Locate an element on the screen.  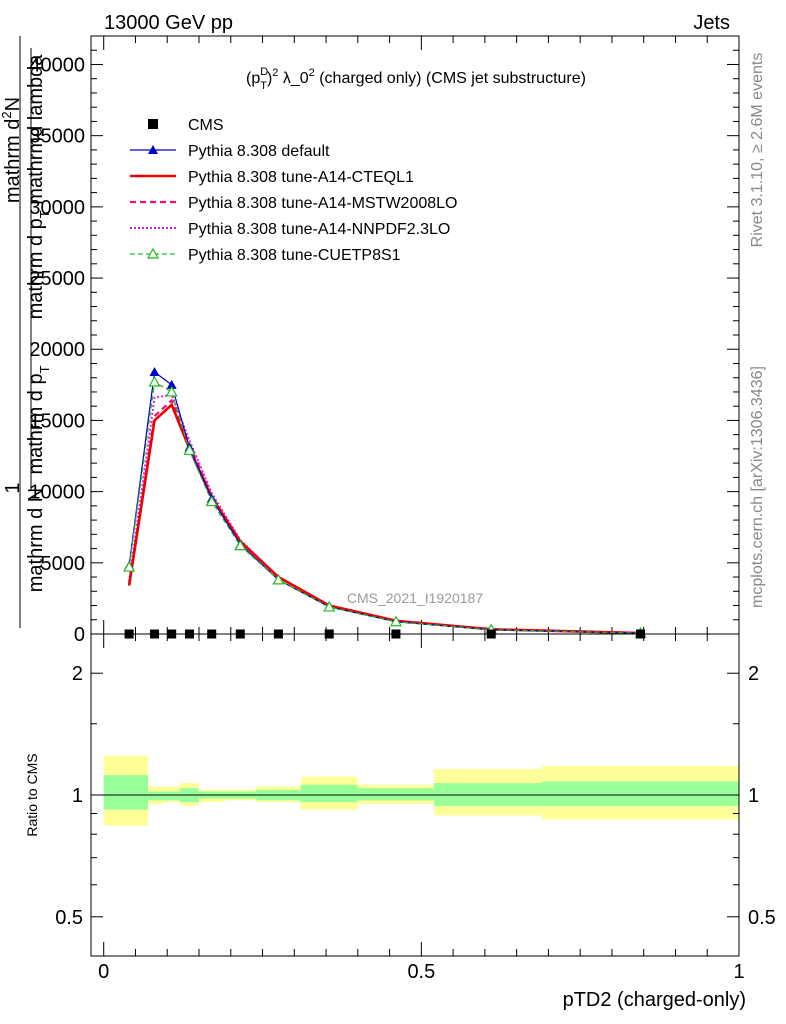
y-tick-label: 0 is located at coordinates (79, 635).